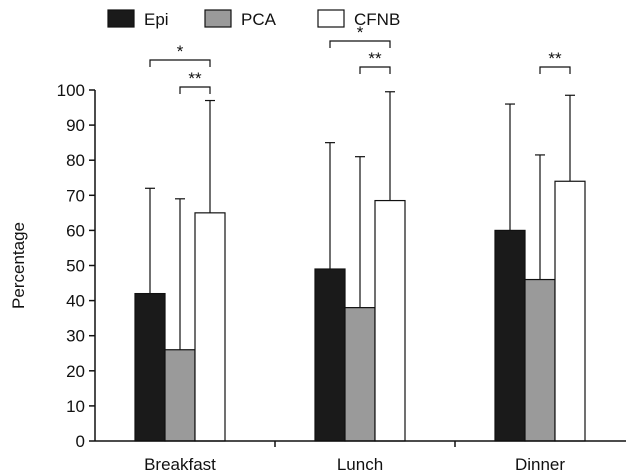 This screenshot has width=628, height=475. I want to click on significance-annotations: ****** **, so click(360, 58).